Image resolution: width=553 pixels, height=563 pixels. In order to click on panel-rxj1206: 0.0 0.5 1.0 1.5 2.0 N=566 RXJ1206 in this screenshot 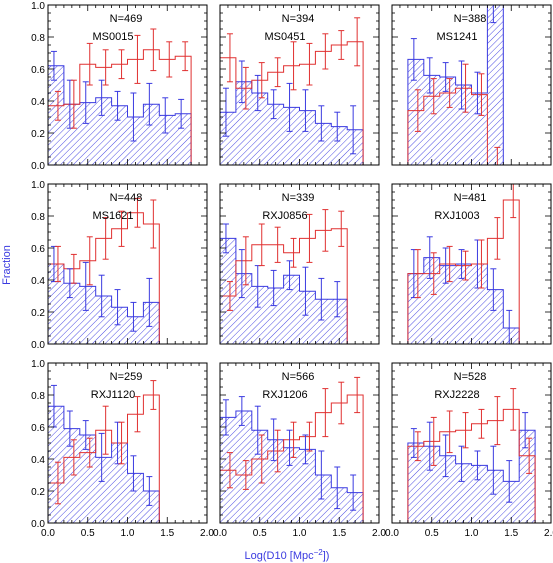, I will do `click(299, 450)`.